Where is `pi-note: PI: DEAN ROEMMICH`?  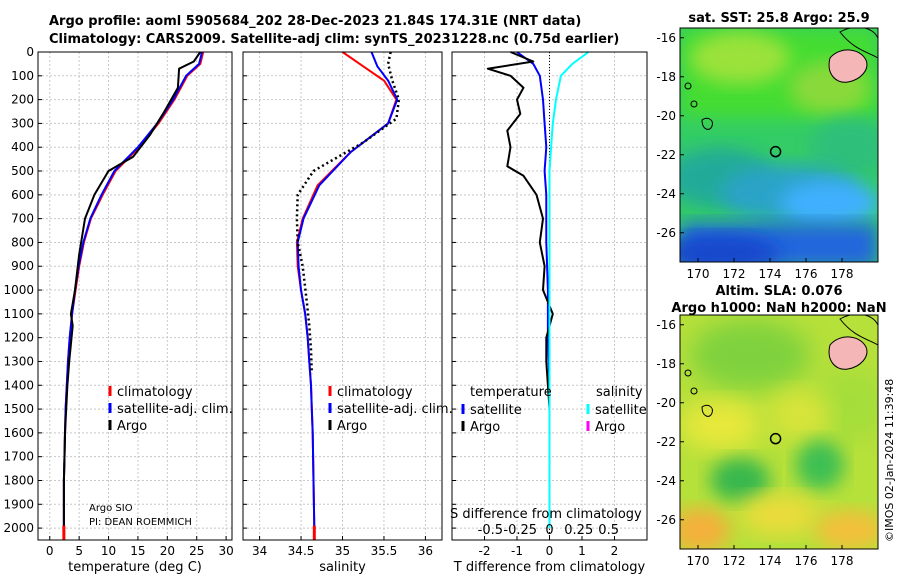
pi-note: PI: DEAN ROEMMICH is located at coordinates (140, 522).